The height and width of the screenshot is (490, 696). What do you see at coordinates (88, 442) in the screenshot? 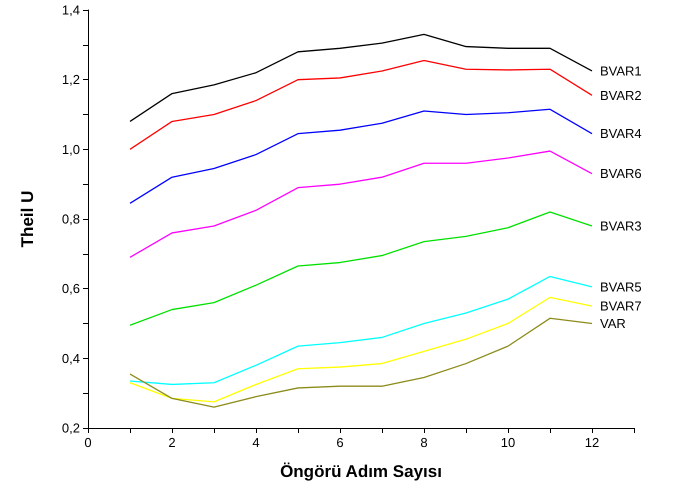
I see `x-tick-label: 0` at bounding box center [88, 442].